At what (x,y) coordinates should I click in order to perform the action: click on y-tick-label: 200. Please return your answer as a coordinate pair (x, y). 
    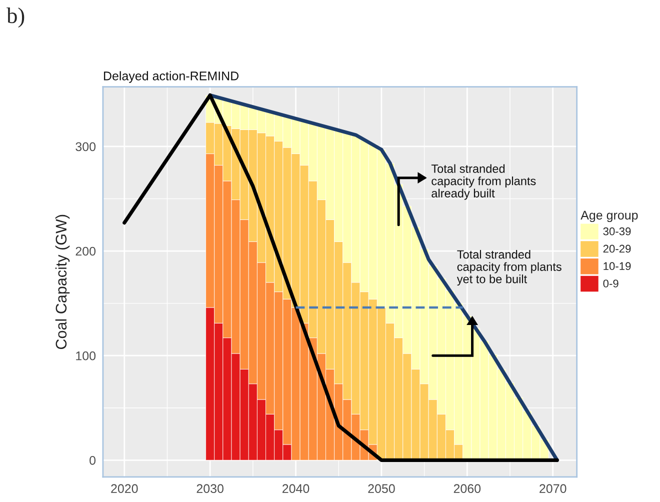
    Looking at the image, I should click on (86, 251).